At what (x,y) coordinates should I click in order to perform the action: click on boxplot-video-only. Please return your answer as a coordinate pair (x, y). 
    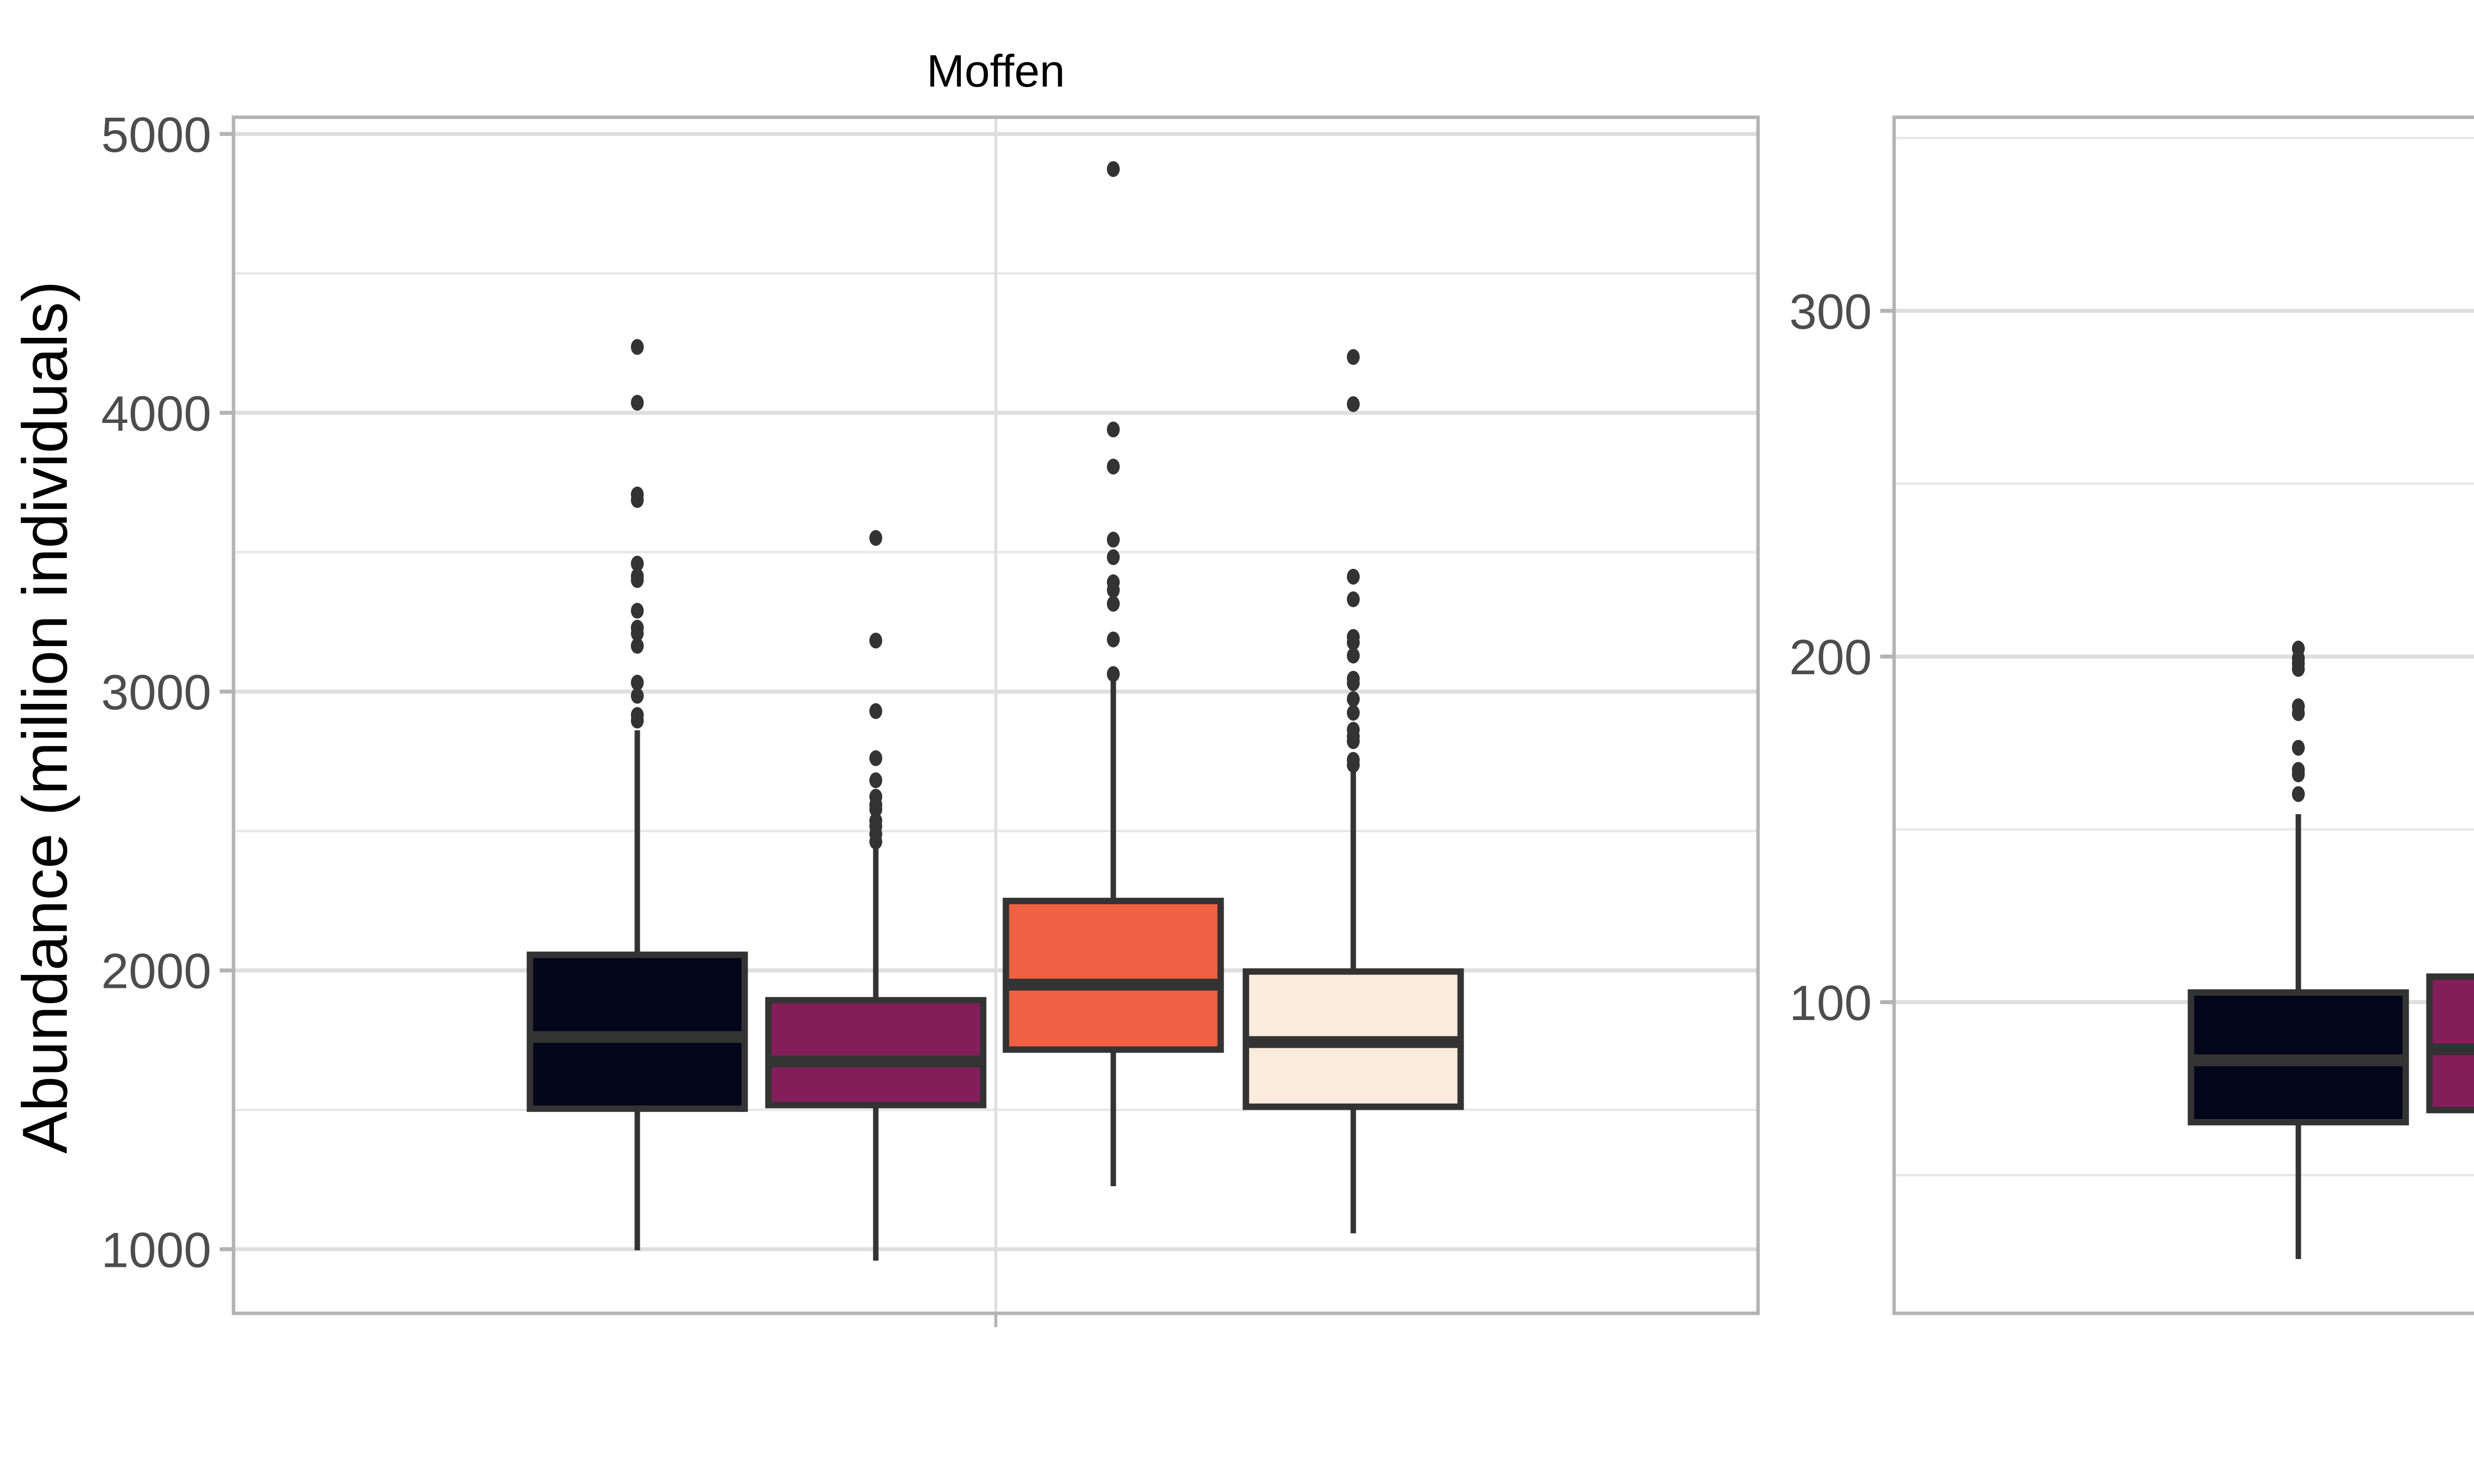
    Looking at the image, I should click on (1353, 791).